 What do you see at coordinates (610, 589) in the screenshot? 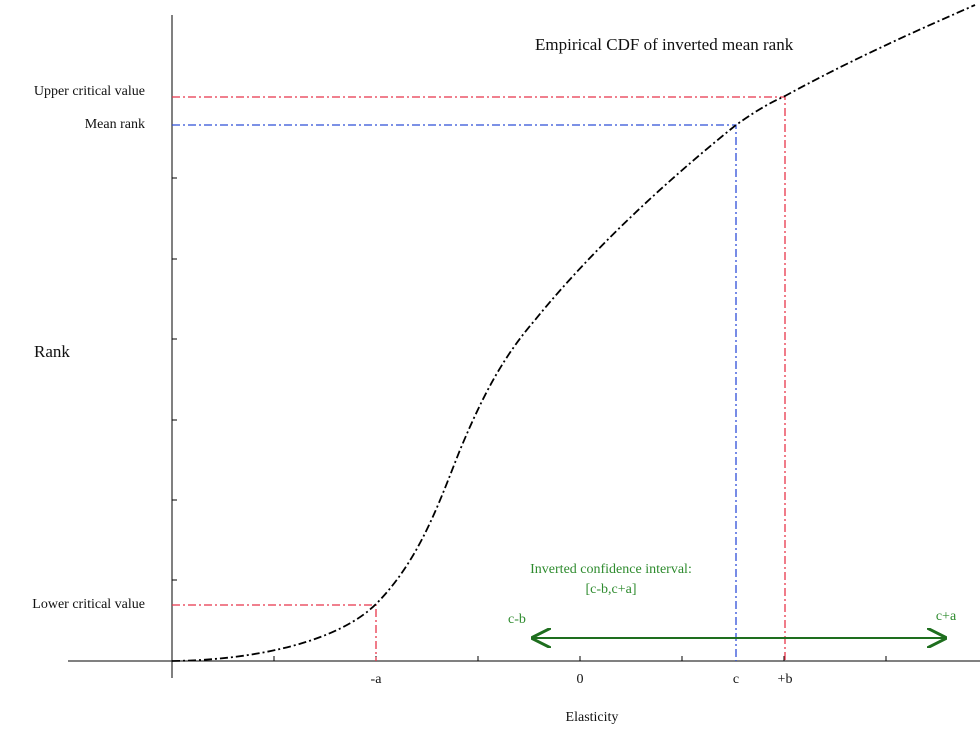
I see `interval-formula: [c-b,c+a]` at bounding box center [610, 589].